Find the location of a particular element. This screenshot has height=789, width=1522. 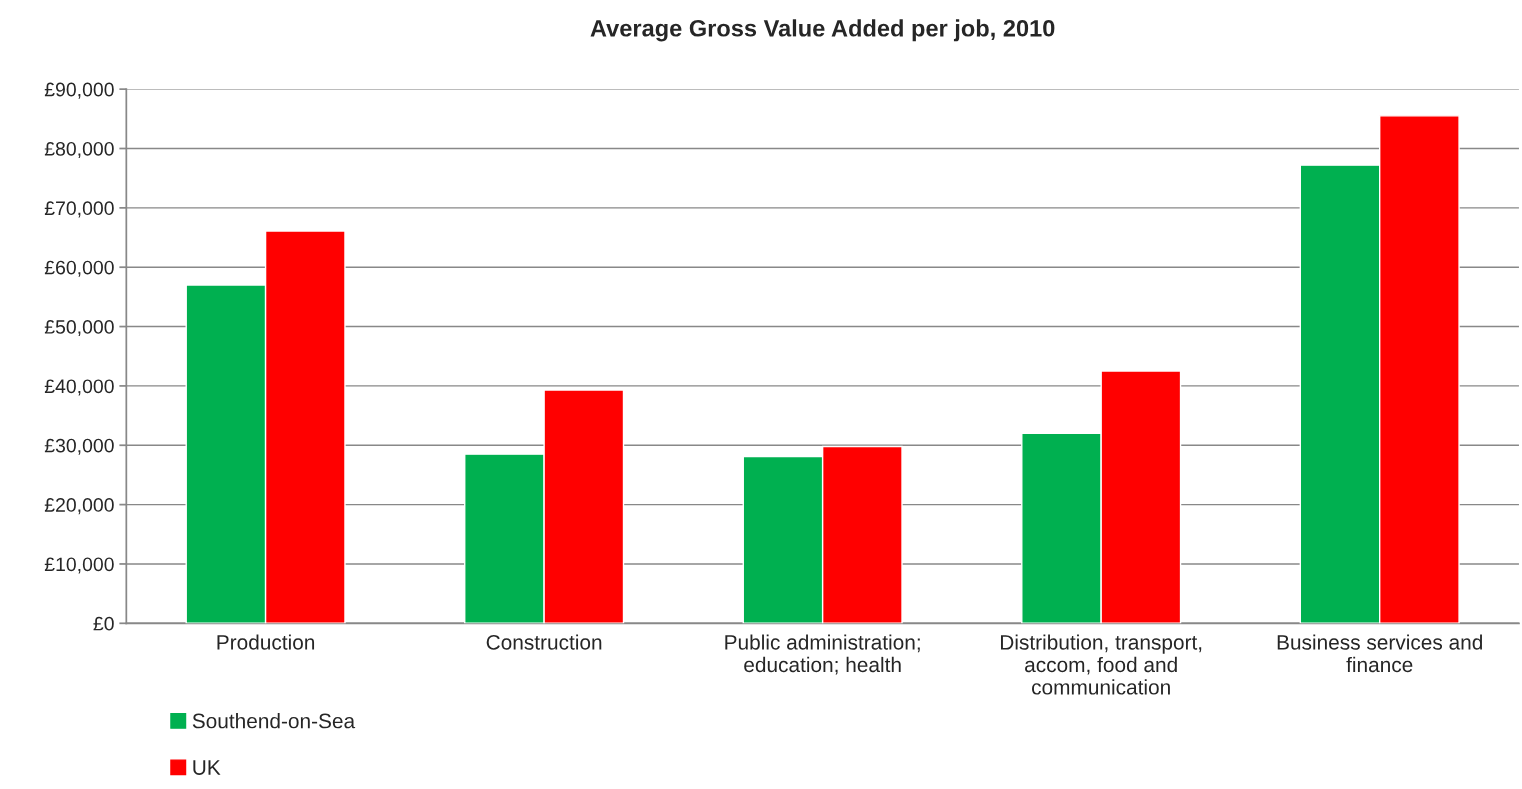

y-tick-label: £60,000 is located at coordinates (79, 268).